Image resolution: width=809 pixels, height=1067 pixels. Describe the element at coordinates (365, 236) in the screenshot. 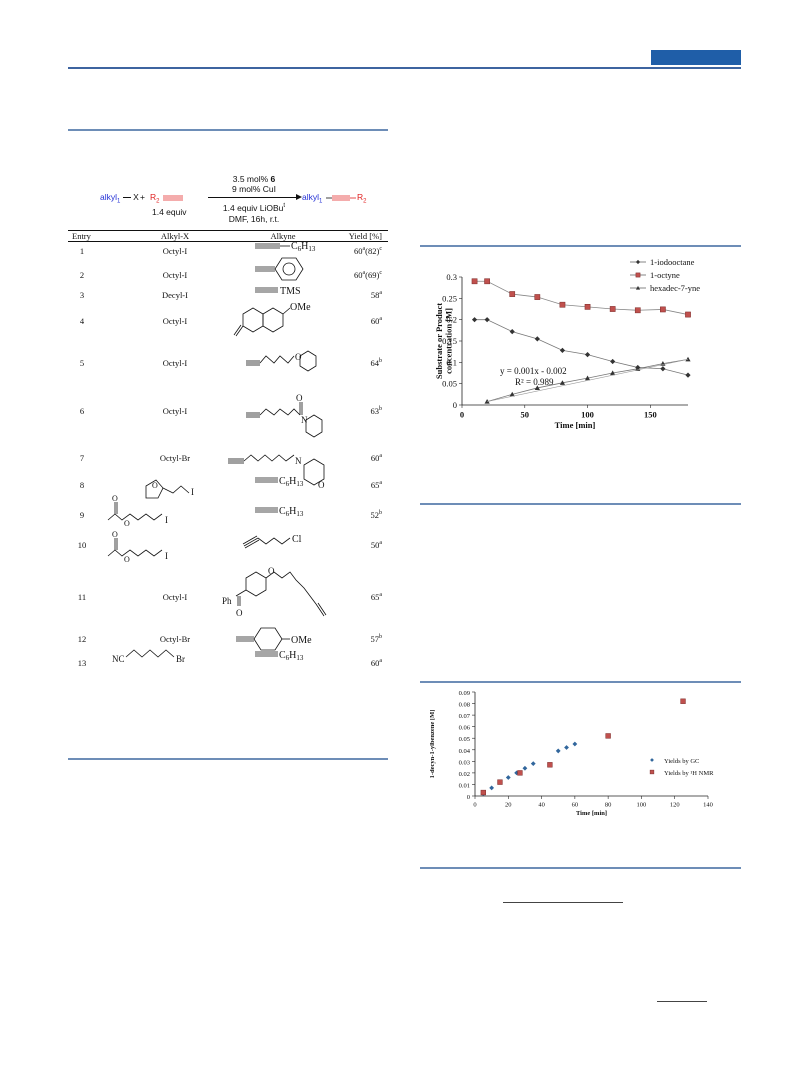

I see `header-yield: Yield [%]` at that location.